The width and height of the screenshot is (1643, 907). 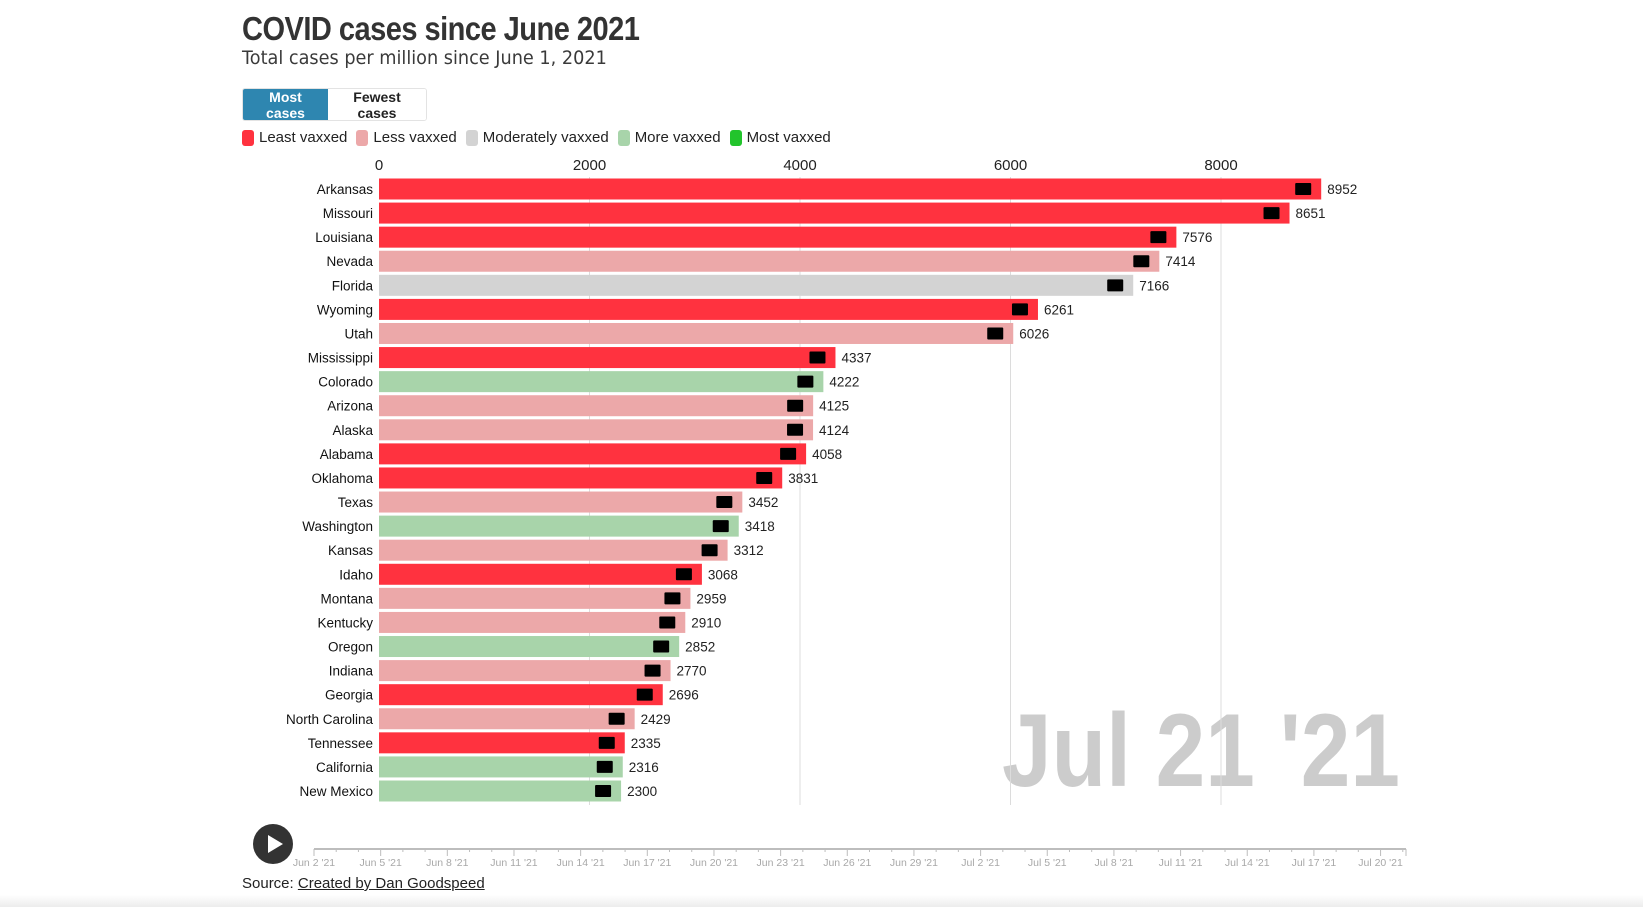 What do you see at coordinates (344, 237) in the screenshot?
I see `category-label: Louisiana` at bounding box center [344, 237].